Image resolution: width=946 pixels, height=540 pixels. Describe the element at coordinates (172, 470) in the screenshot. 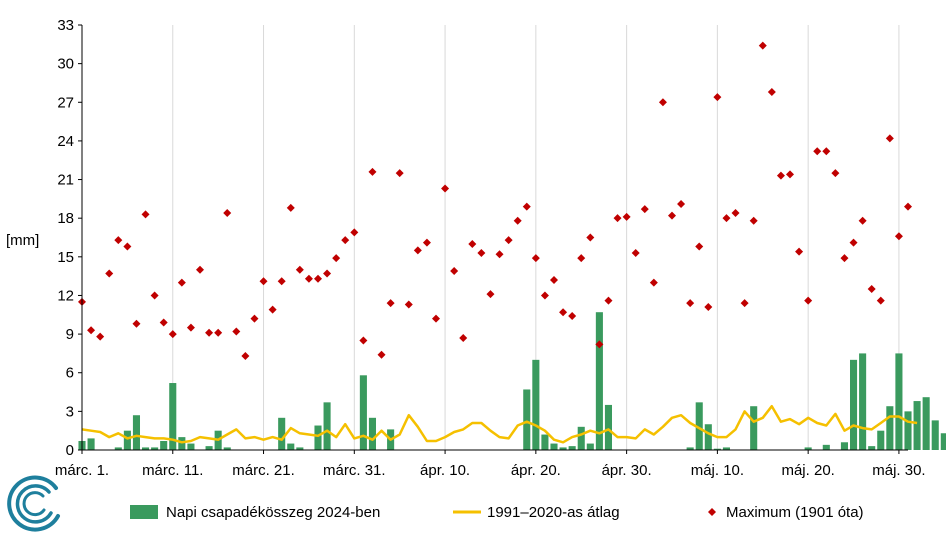

I see `x-tick-label: márc. 11.` at that location.